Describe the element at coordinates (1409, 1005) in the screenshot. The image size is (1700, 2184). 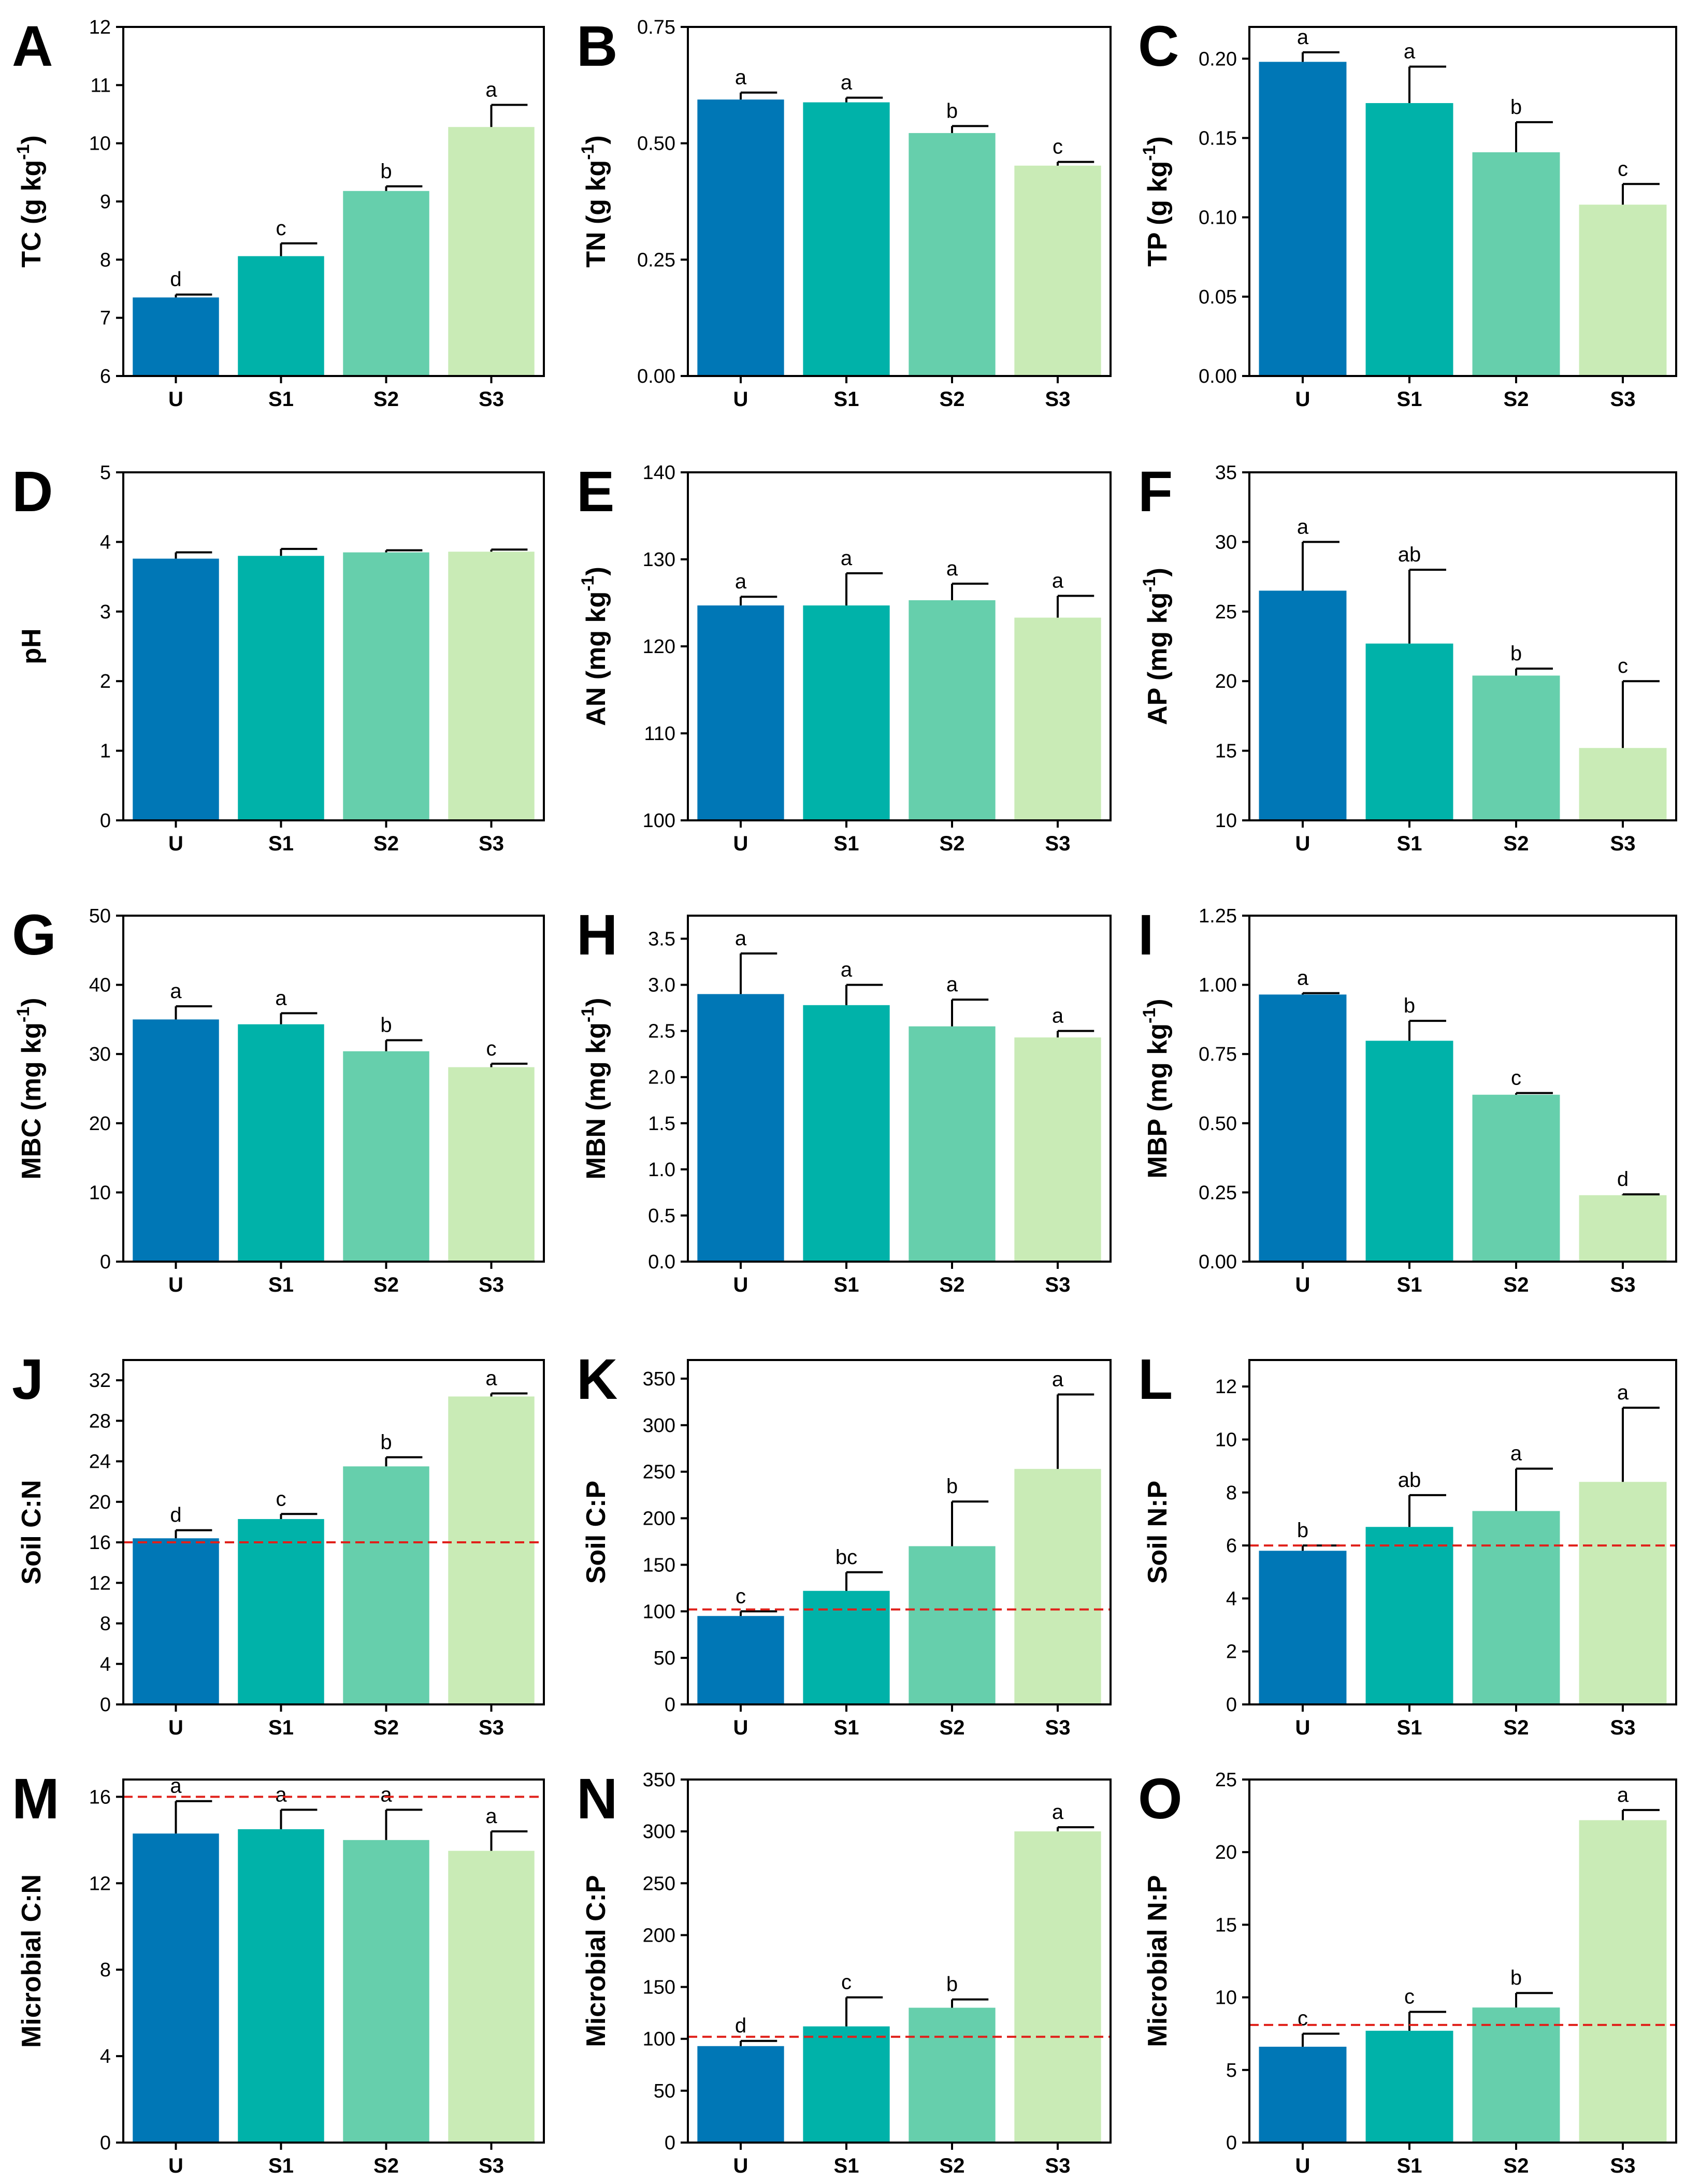
I see `sig-letter-I-S1: b` at that location.